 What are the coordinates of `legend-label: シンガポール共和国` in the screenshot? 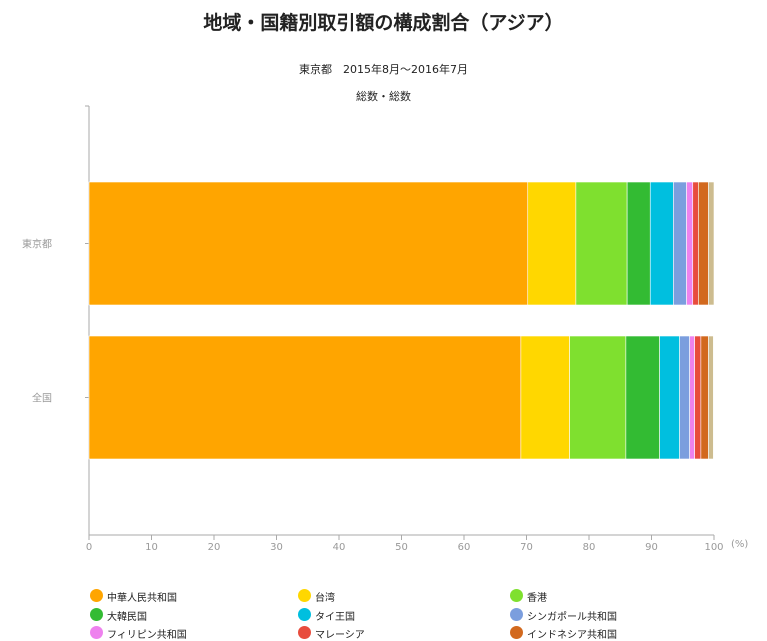 It's located at (572, 617).